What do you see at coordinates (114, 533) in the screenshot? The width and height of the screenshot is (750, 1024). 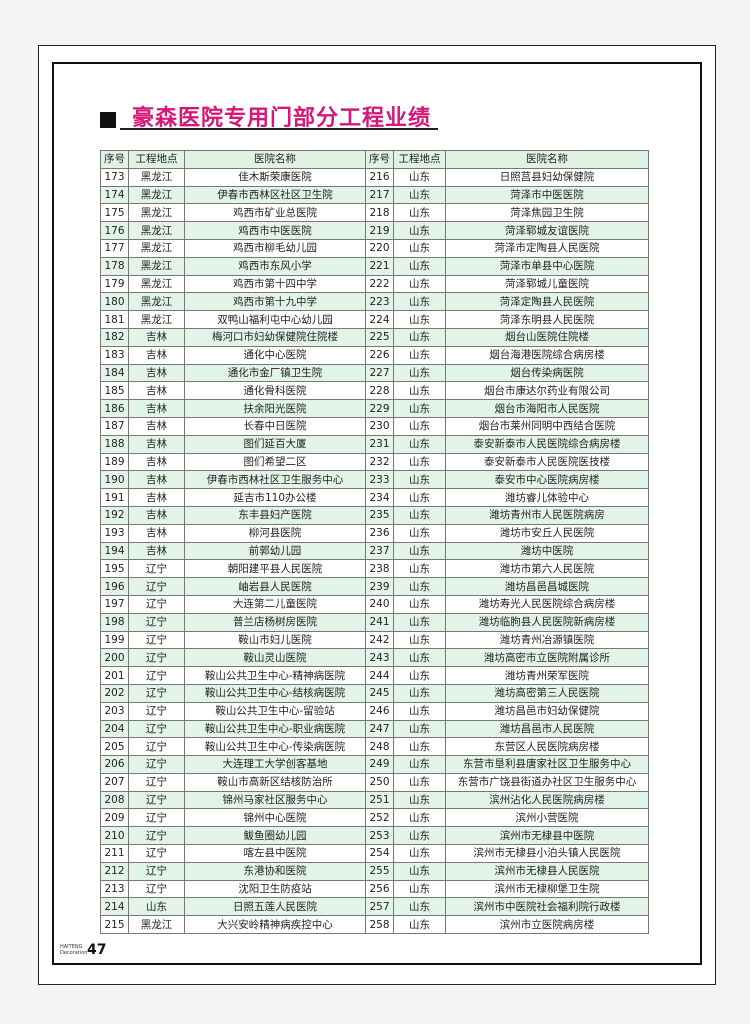 I see `row-no: 193` at bounding box center [114, 533].